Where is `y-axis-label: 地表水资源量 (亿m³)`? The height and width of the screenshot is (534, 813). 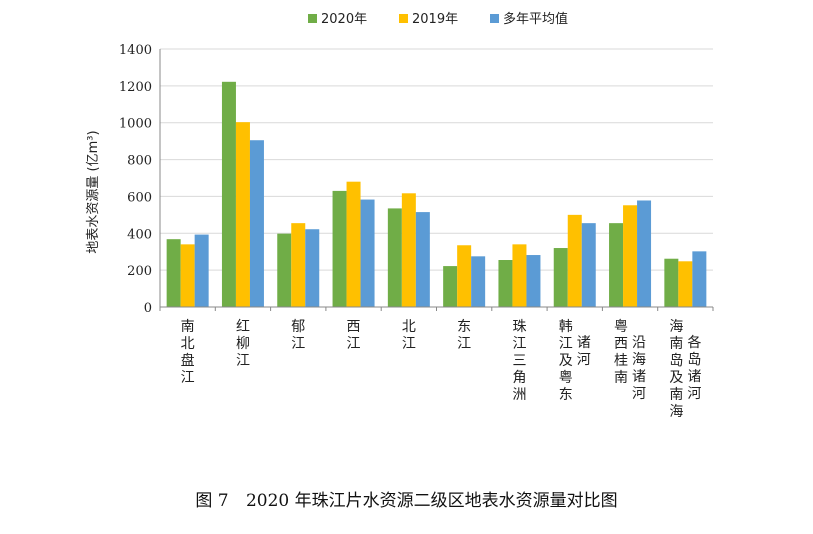
y-axis-label: 地表水资源量 (亿m³) is located at coordinates (93, 191).